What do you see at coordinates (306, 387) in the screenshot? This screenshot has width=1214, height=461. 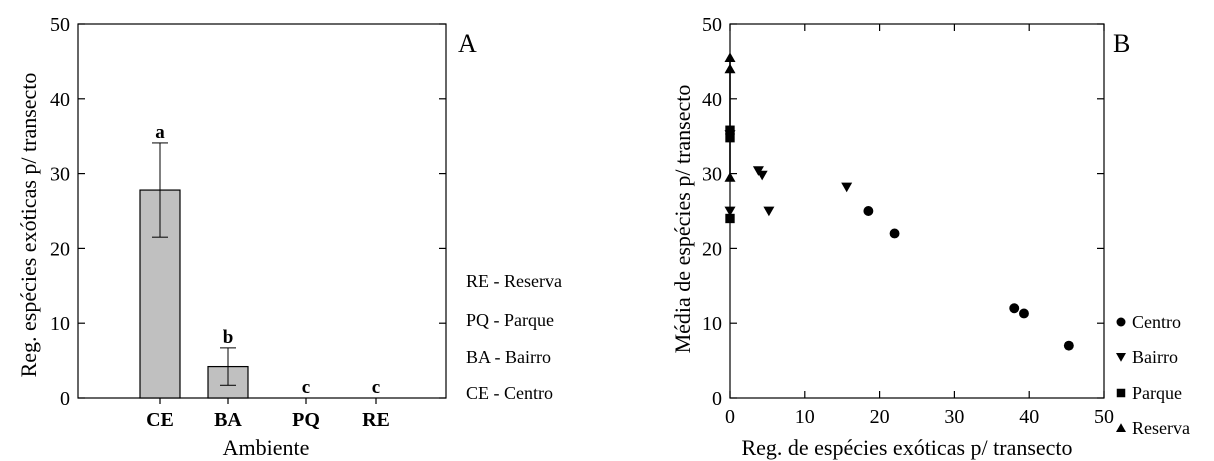 I see `significance-label-pq: c` at bounding box center [306, 387].